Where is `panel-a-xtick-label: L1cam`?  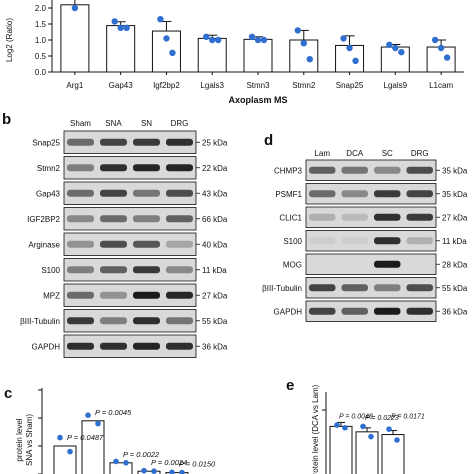
panel-a-xtick-label: L1cam is located at coordinates (441, 85).